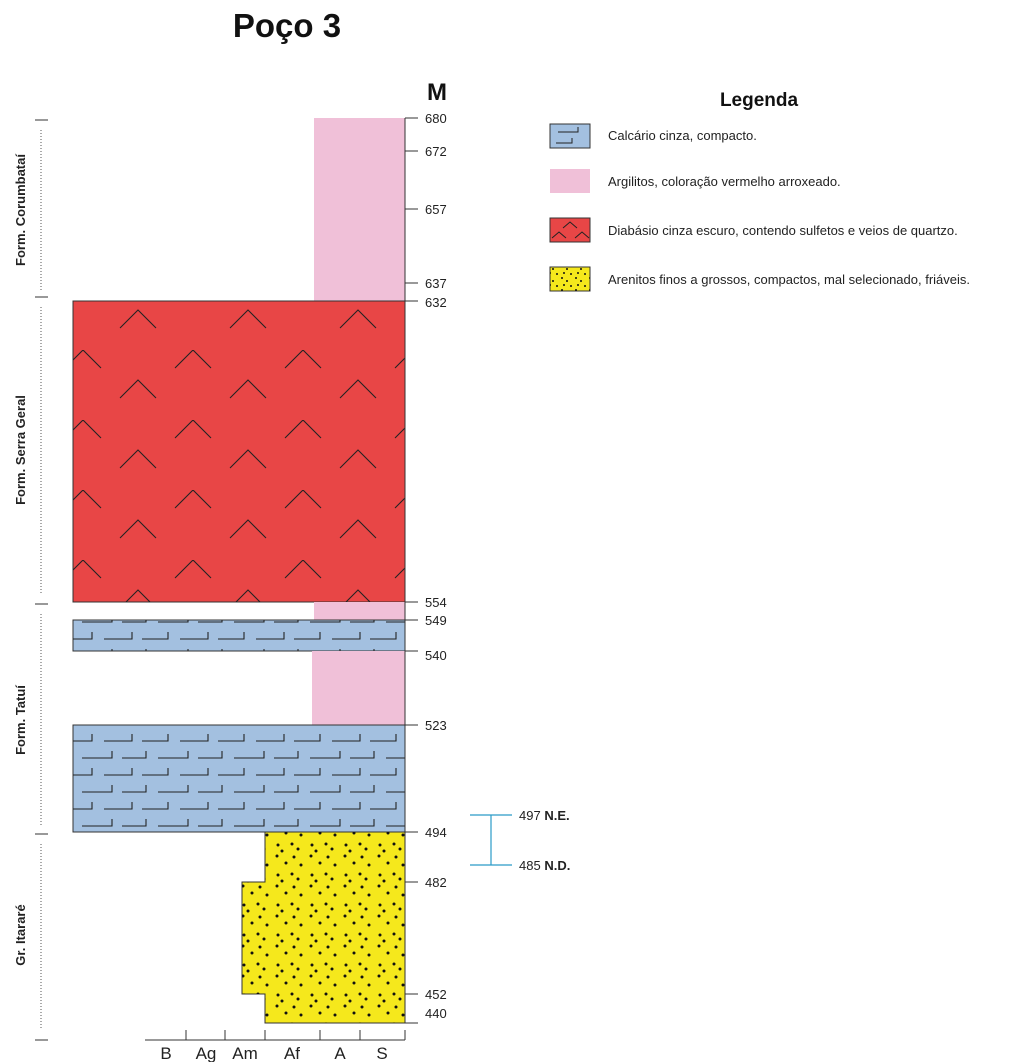  What do you see at coordinates (206, 1053) in the screenshot?
I see `grain-label: Ag` at bounding box center [206, 1053].